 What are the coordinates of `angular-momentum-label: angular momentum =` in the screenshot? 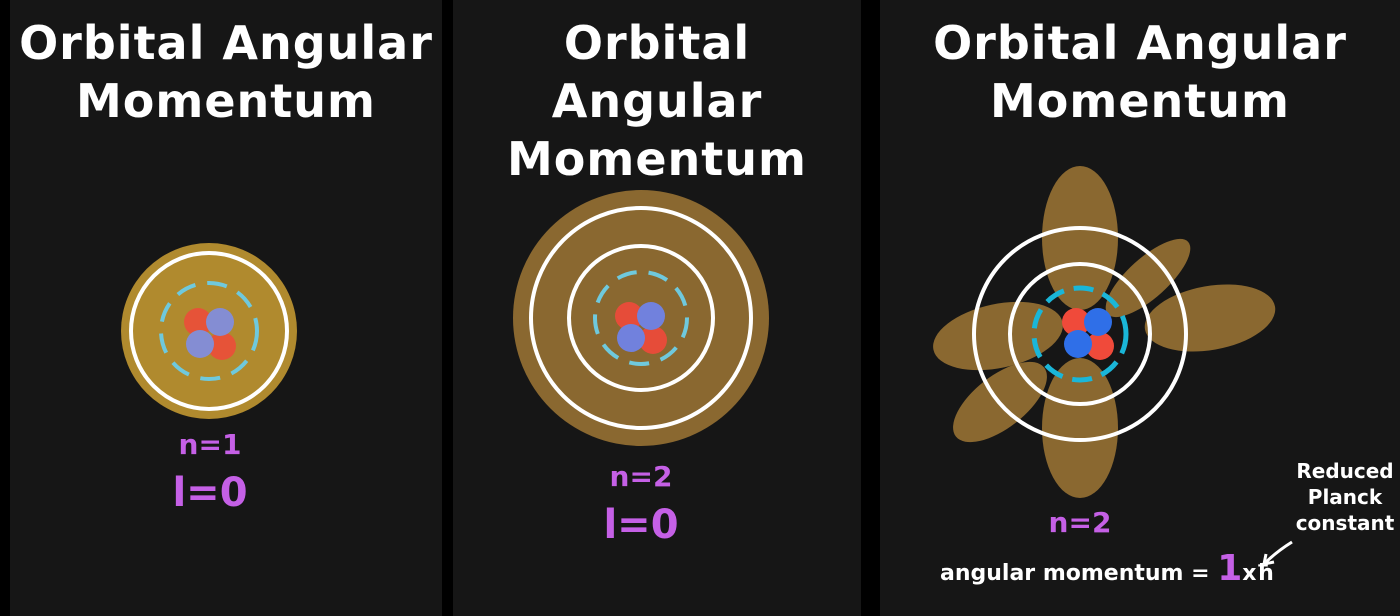 It's located at (1075, 573).